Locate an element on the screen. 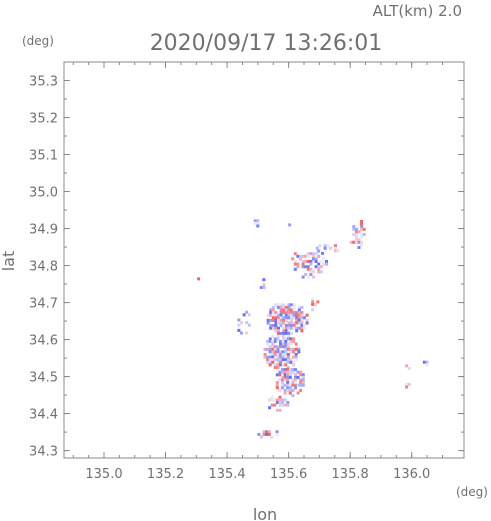 This screenshot has height=521, width=491. x-tick-label: 135.2 is located at coordinates (165, 474).